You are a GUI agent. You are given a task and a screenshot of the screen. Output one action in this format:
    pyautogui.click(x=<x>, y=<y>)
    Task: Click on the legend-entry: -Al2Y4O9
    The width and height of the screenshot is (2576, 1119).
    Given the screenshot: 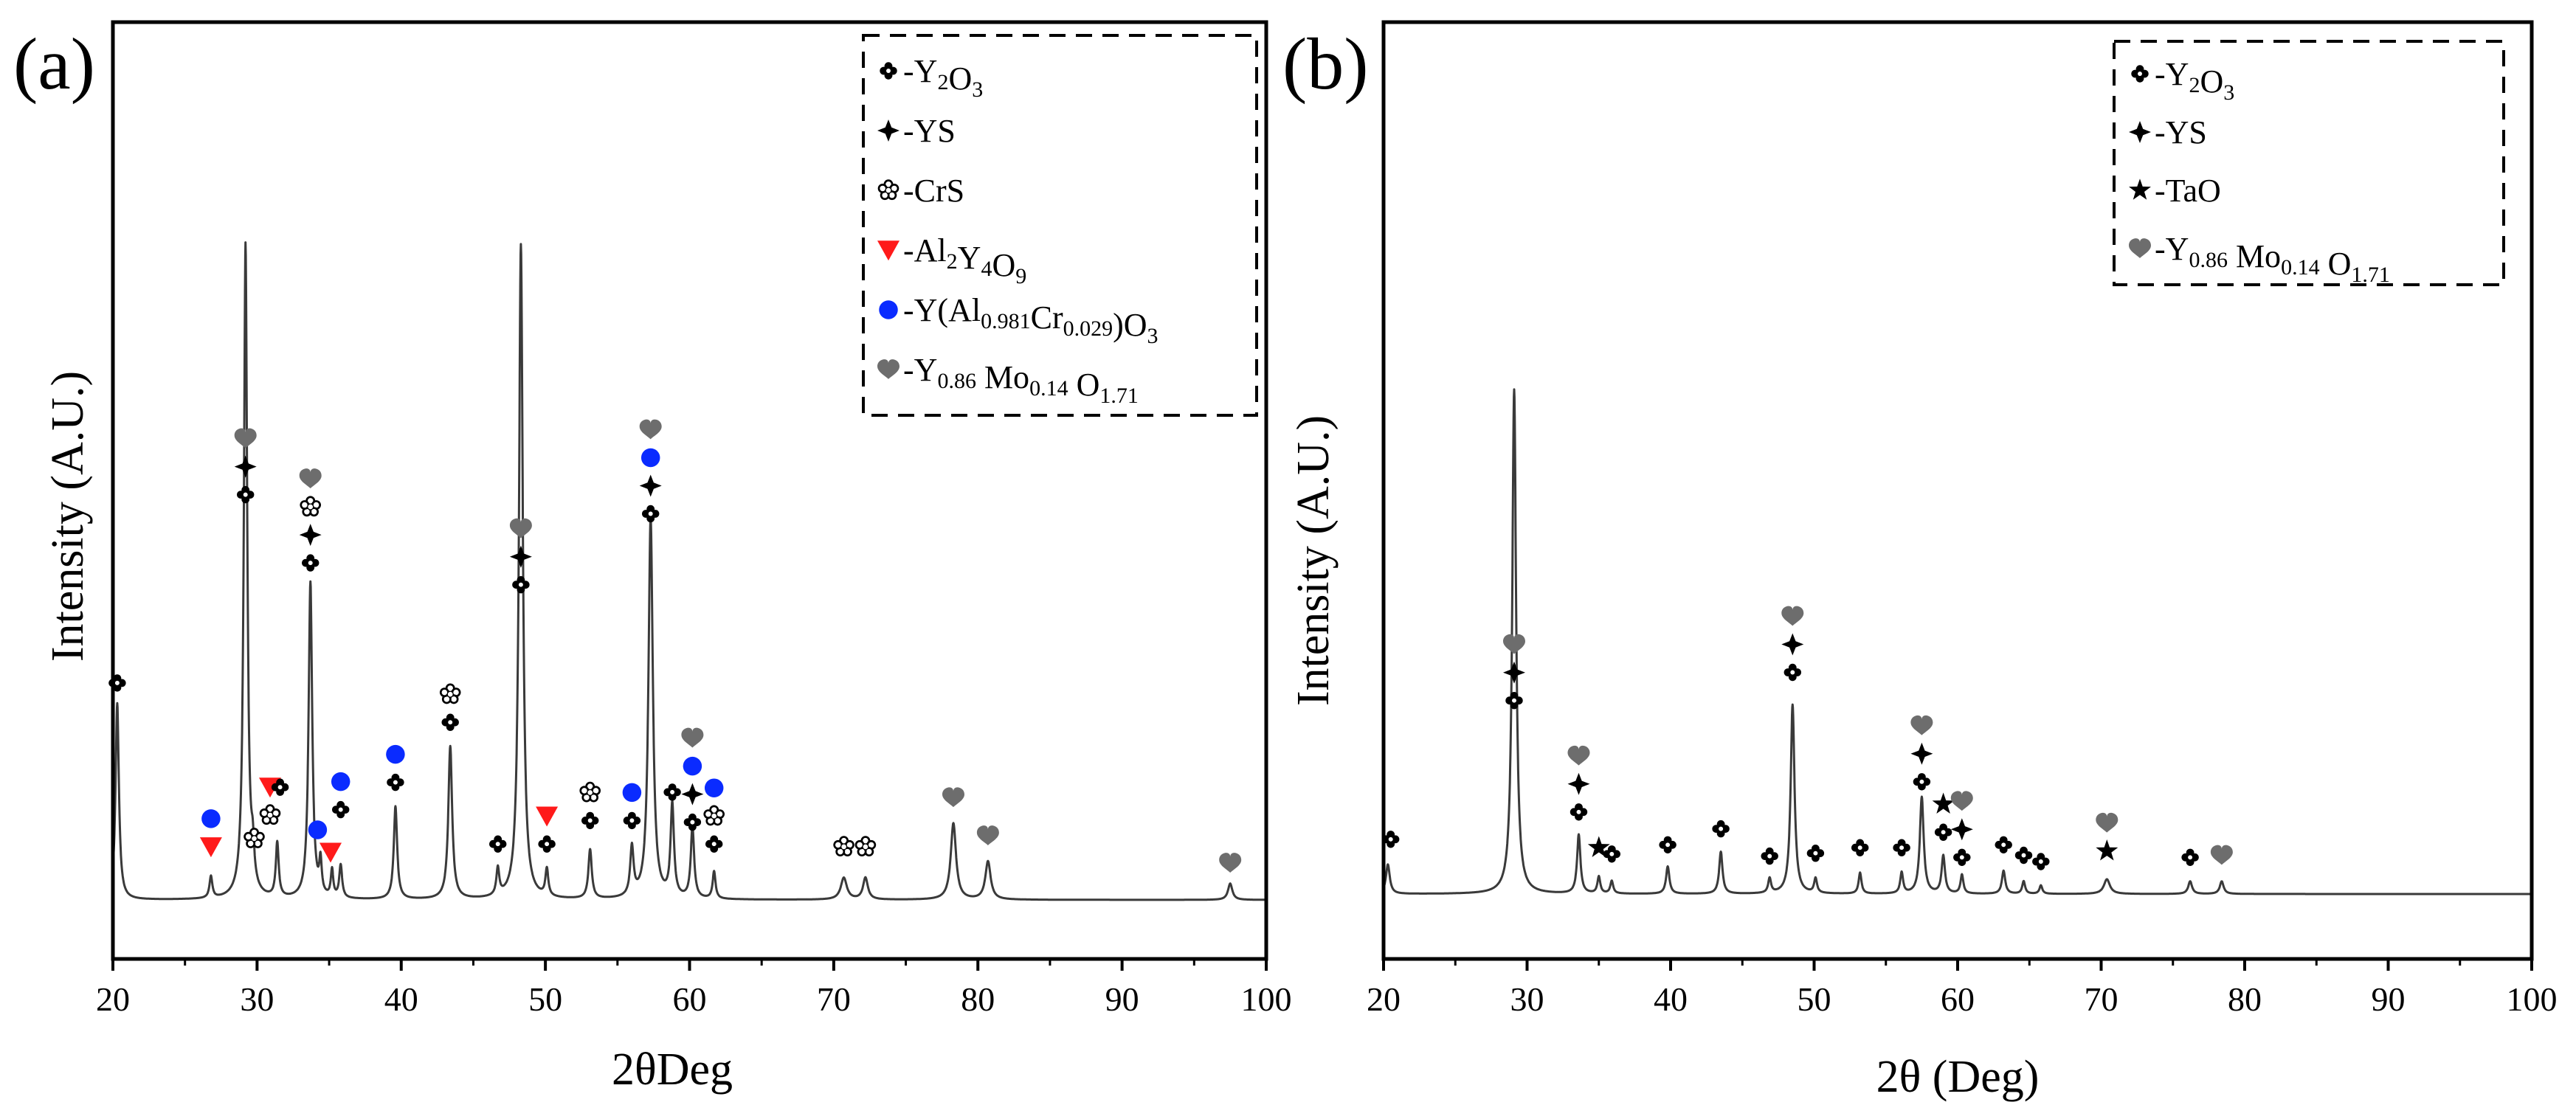 What is the action you would take?
    pyautogui.click(x=952, y=260)
    